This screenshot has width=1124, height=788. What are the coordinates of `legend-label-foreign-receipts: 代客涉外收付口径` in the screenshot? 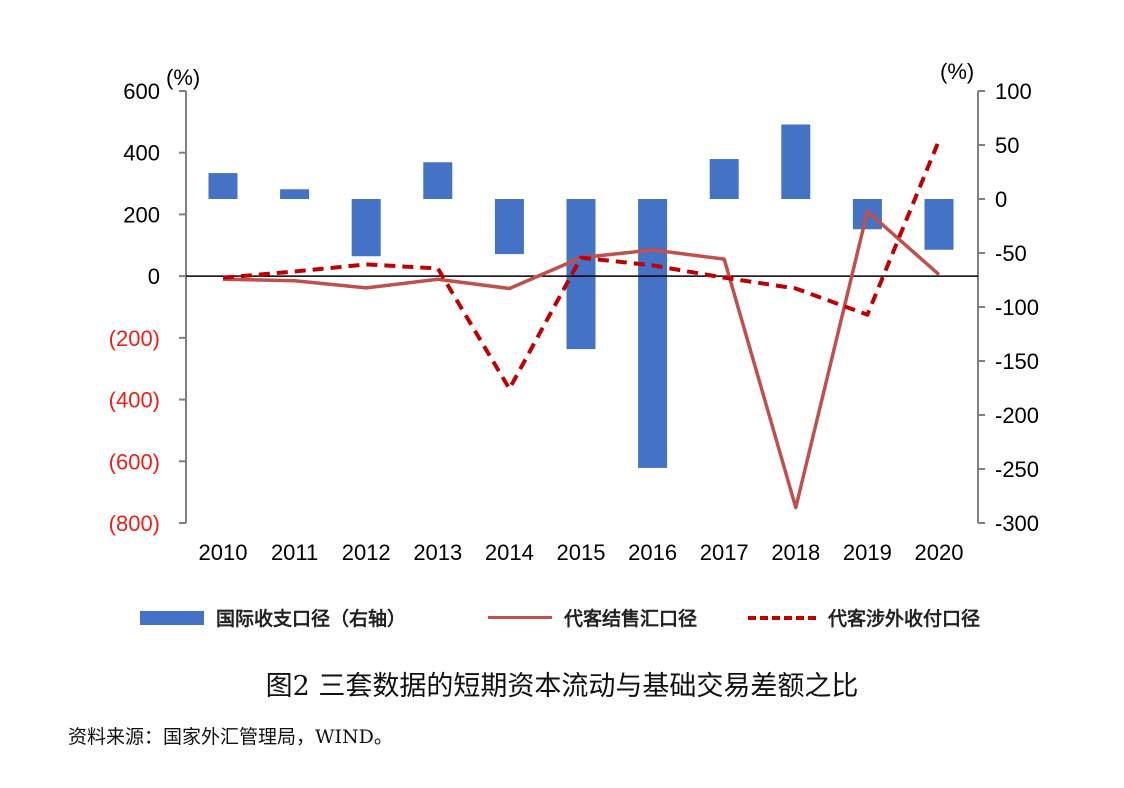 It's located at (904, 619).